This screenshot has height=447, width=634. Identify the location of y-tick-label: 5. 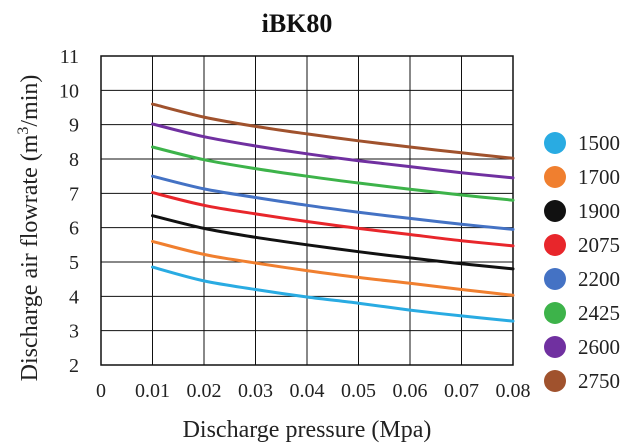
(74, 263).